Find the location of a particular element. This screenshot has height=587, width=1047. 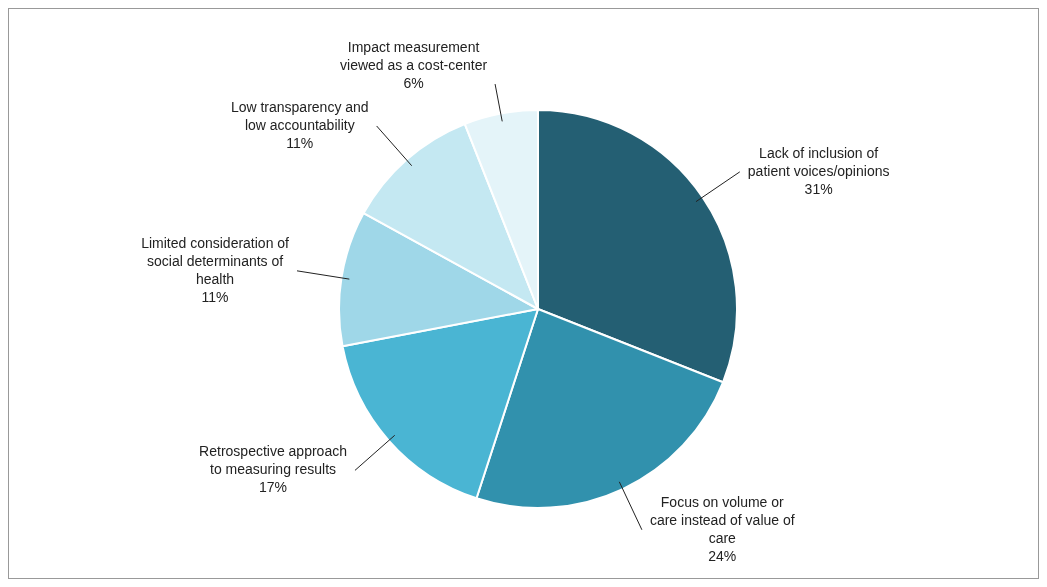

slice-label: Focus on volume or care instead of value of care is located at coordinates (722, 519).